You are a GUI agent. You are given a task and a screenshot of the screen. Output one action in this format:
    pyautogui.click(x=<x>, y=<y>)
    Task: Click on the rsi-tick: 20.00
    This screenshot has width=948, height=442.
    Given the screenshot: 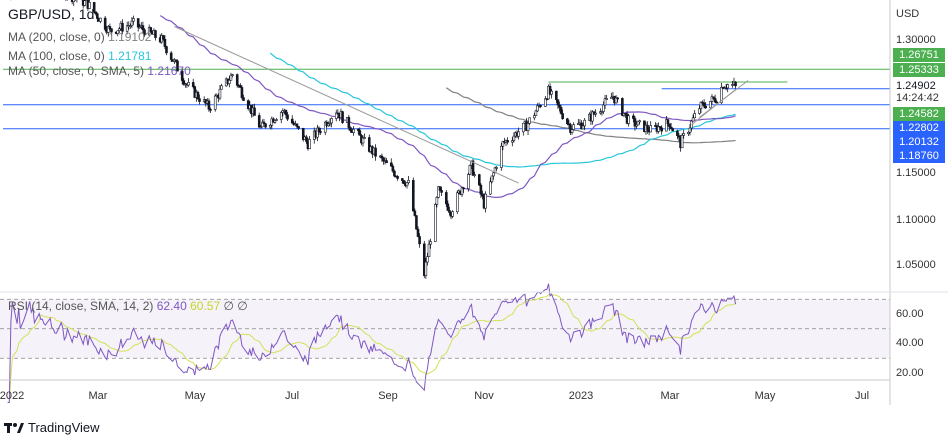 What is the action you would take?
    pyautogui.click(x=910, y=373)
    